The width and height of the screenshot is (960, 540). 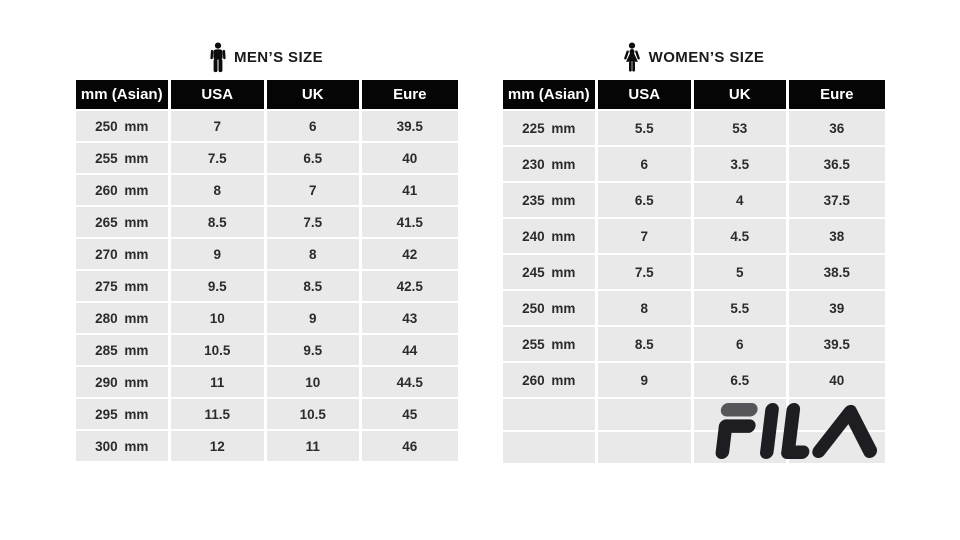 I want to click on table-row: 300 mm 12 11 46, so click(x=266, y=445).